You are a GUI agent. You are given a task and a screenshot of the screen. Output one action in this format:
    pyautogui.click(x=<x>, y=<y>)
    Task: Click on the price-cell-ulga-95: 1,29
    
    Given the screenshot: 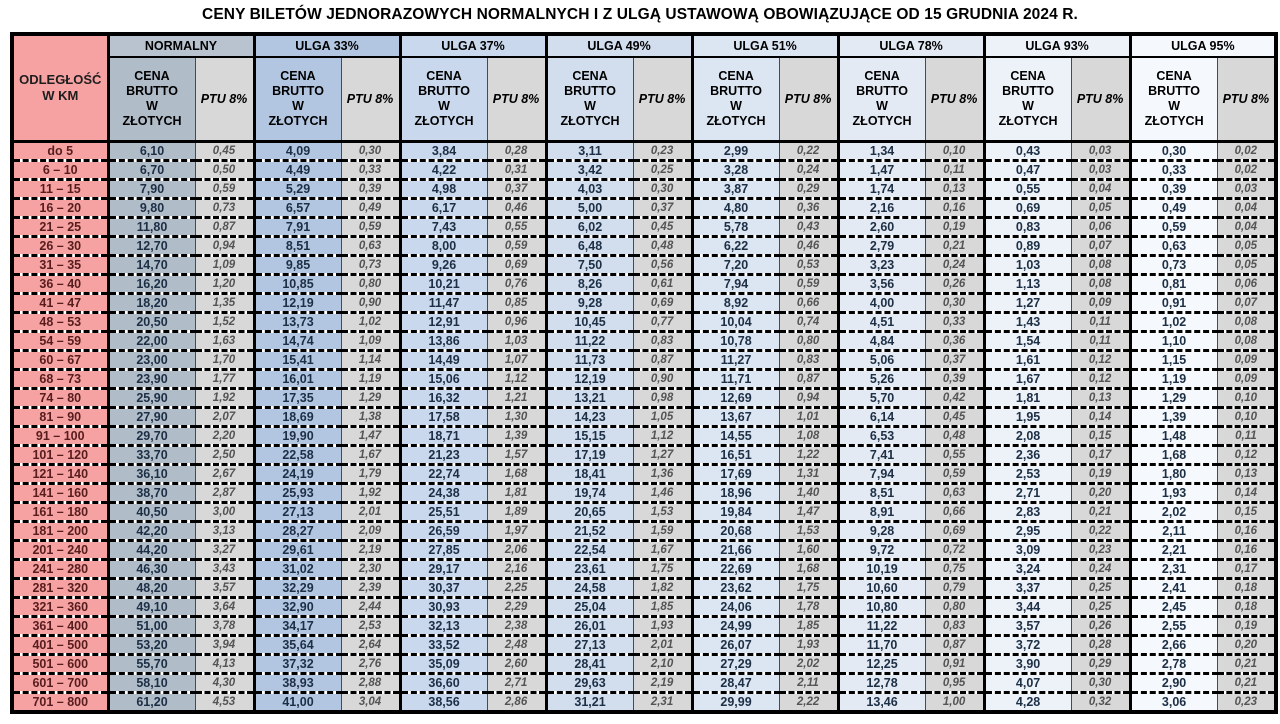 What is the action you would take?
    pyautogui.click(x=1173, y=398)
    